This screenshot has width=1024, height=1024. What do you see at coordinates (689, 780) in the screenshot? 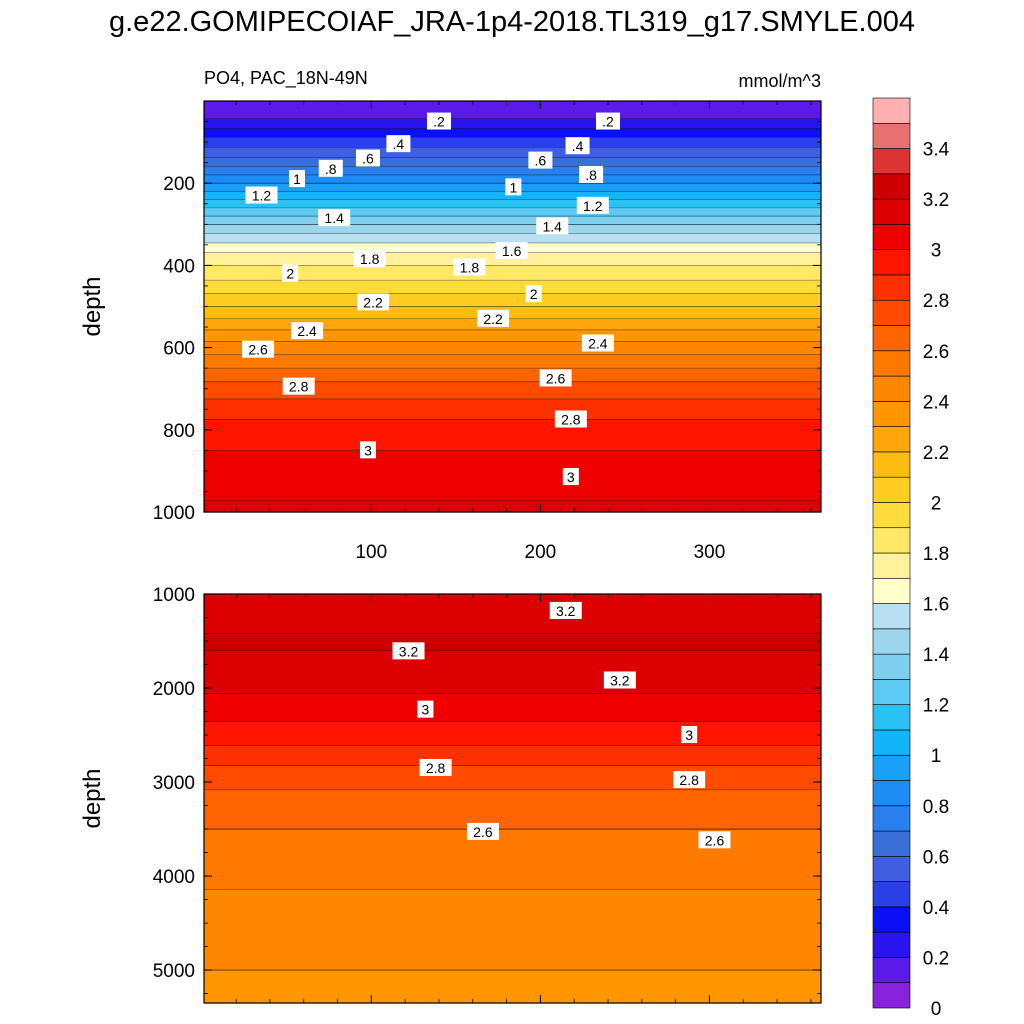
I see `contour-label: 2.8` at bounding box center [689, 780].